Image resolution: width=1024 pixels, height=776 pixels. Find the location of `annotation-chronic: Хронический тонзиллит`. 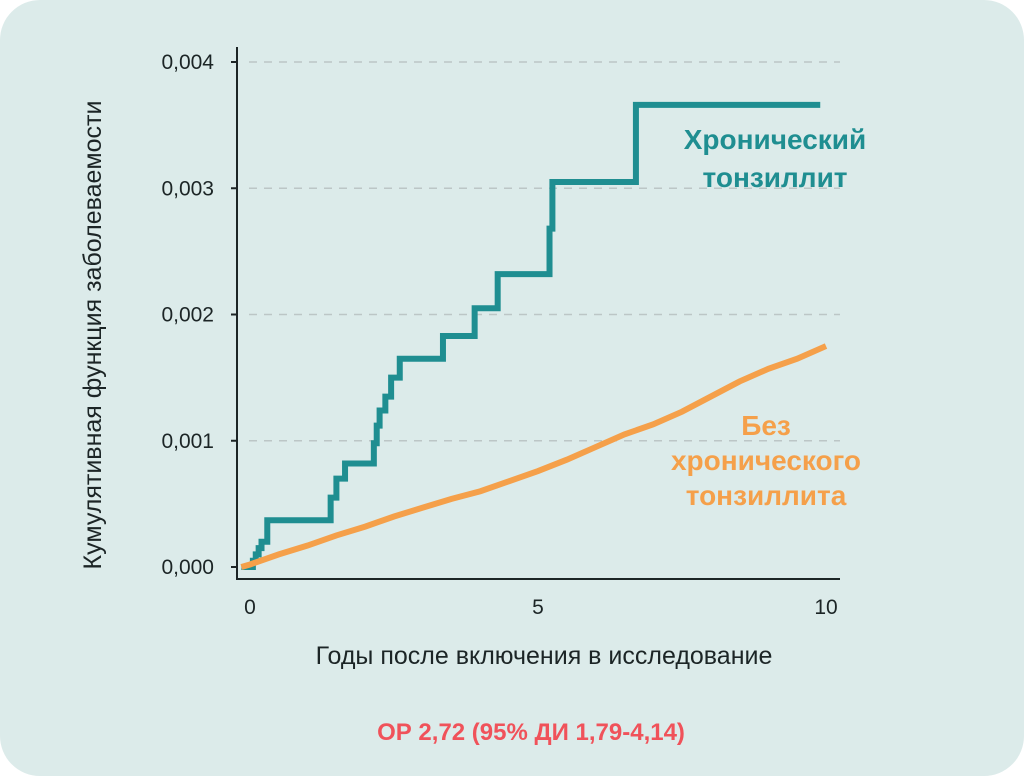

annotation-chronic: Хронический тонзиллит is located at coordinates (775, 158).